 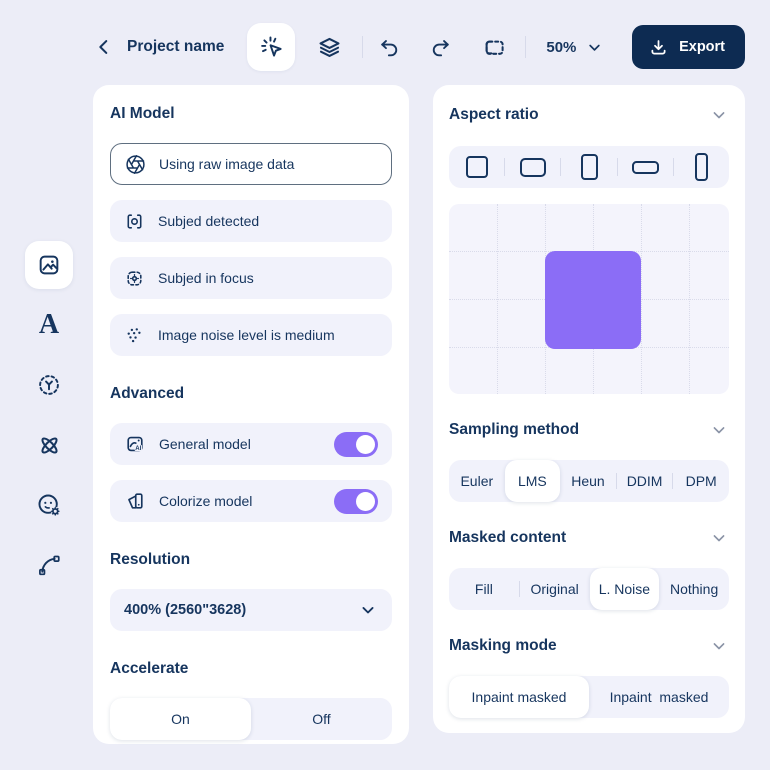 I want to click on segment-label: Fill, so click(x=483, y=589).